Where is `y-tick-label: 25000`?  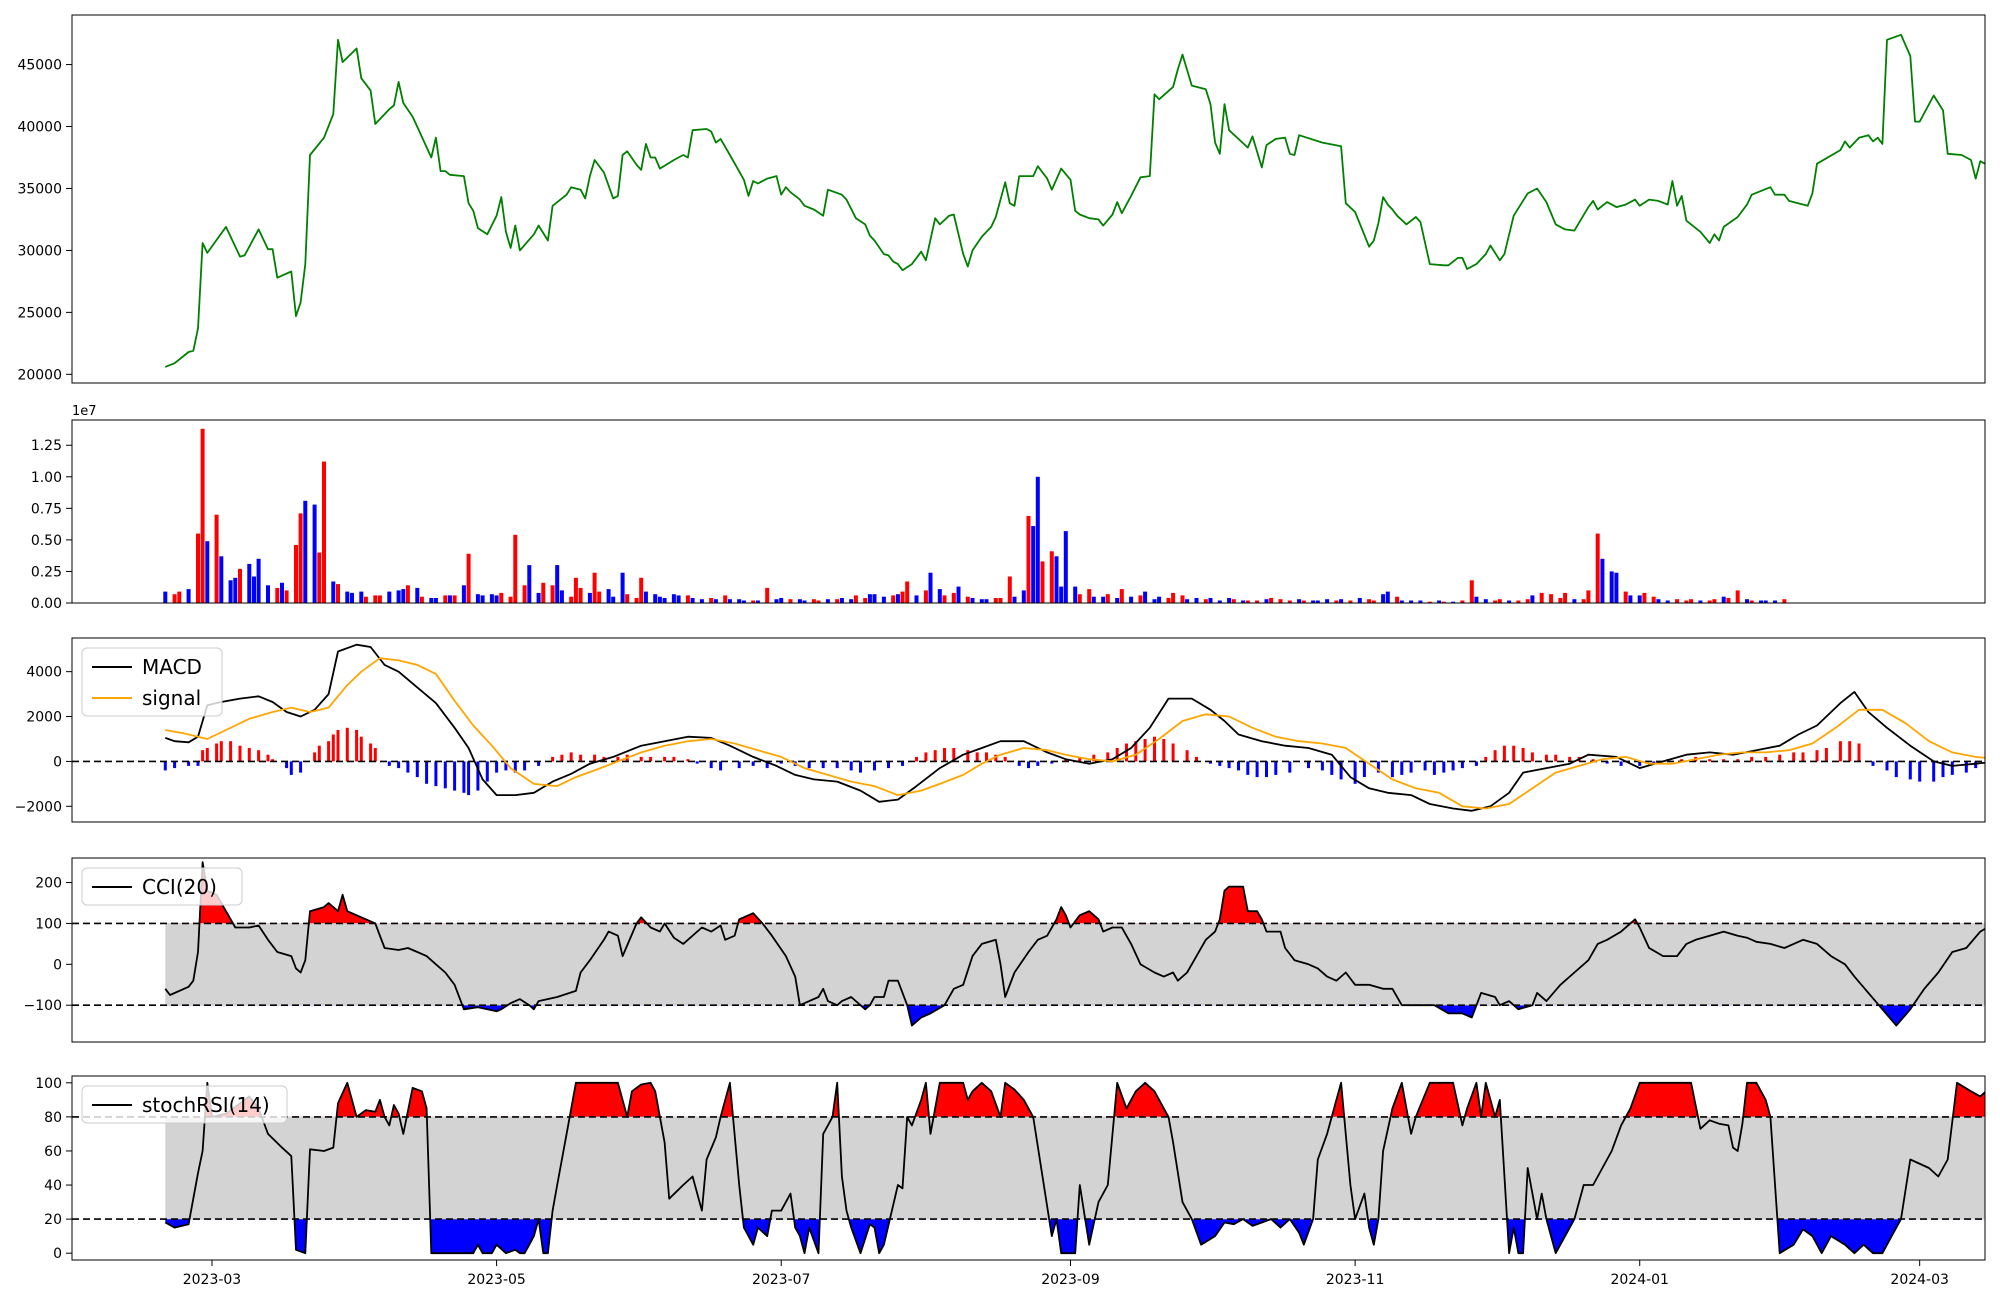
y-tick-label: 25000 is located at coordinates (39, 313).